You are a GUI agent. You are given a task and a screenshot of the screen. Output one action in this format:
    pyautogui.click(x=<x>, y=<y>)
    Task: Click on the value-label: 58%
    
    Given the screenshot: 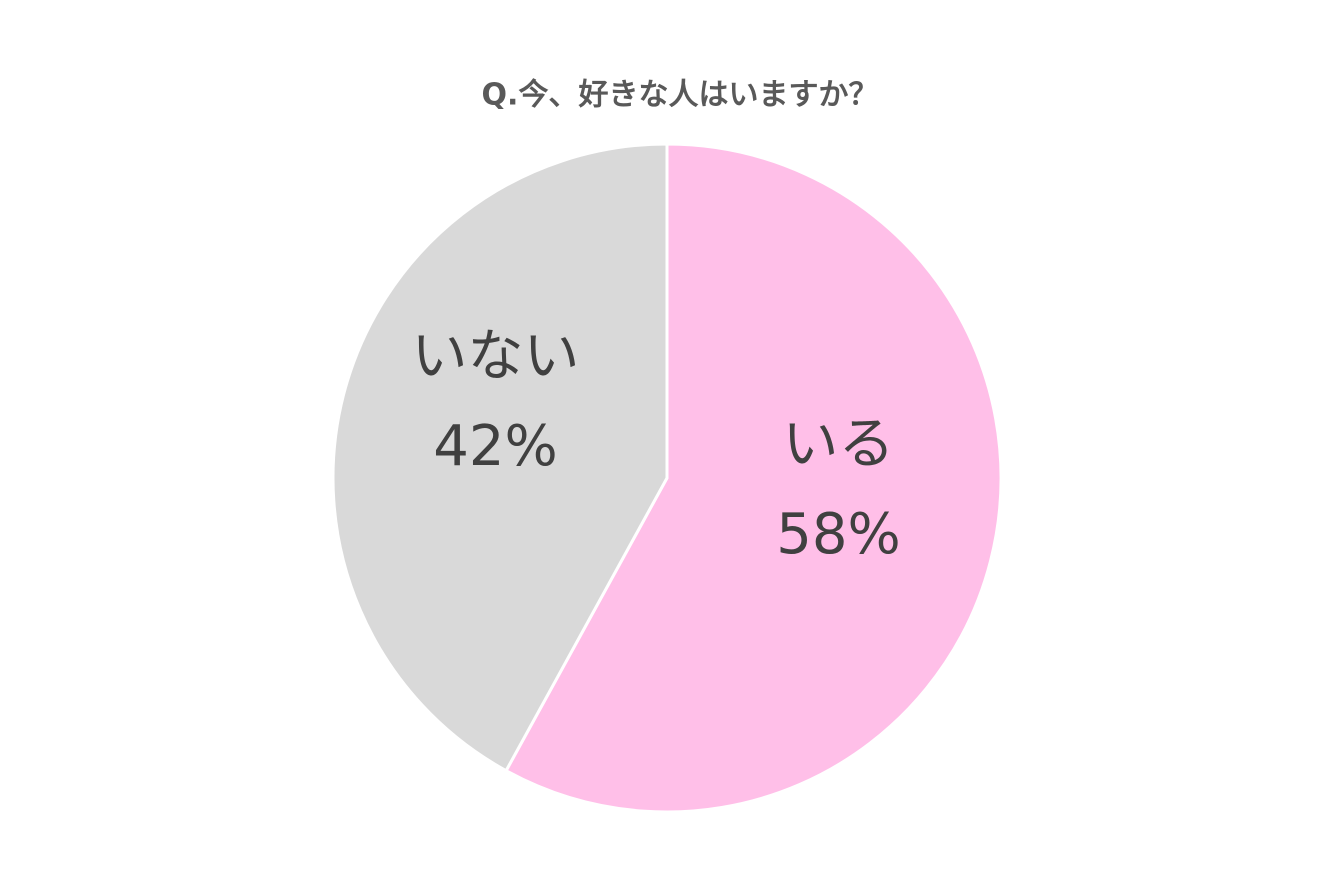 What is the action you would take?
    pyautogui.click(x=838, y=534)
    